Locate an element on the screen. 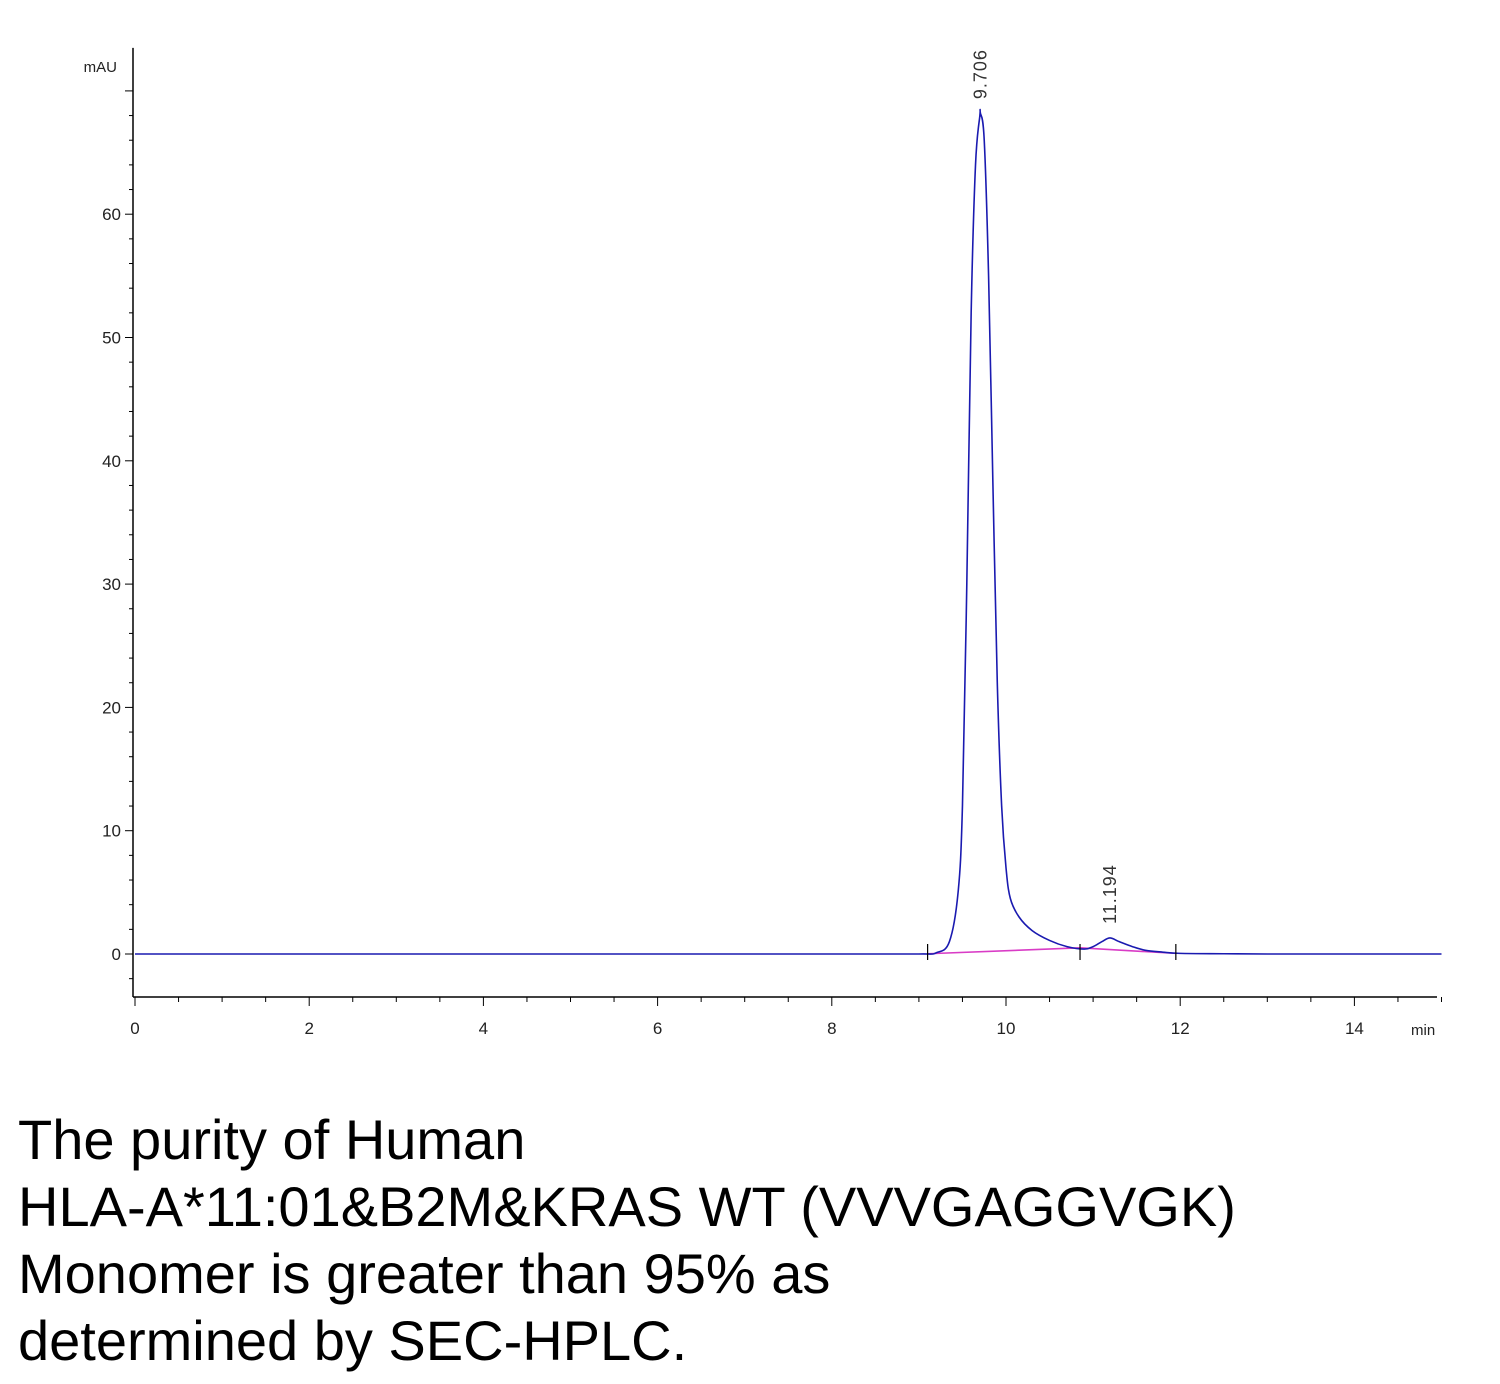 The image size is (1500, 1384). integration-markers is located at coordinates (1052, 952).